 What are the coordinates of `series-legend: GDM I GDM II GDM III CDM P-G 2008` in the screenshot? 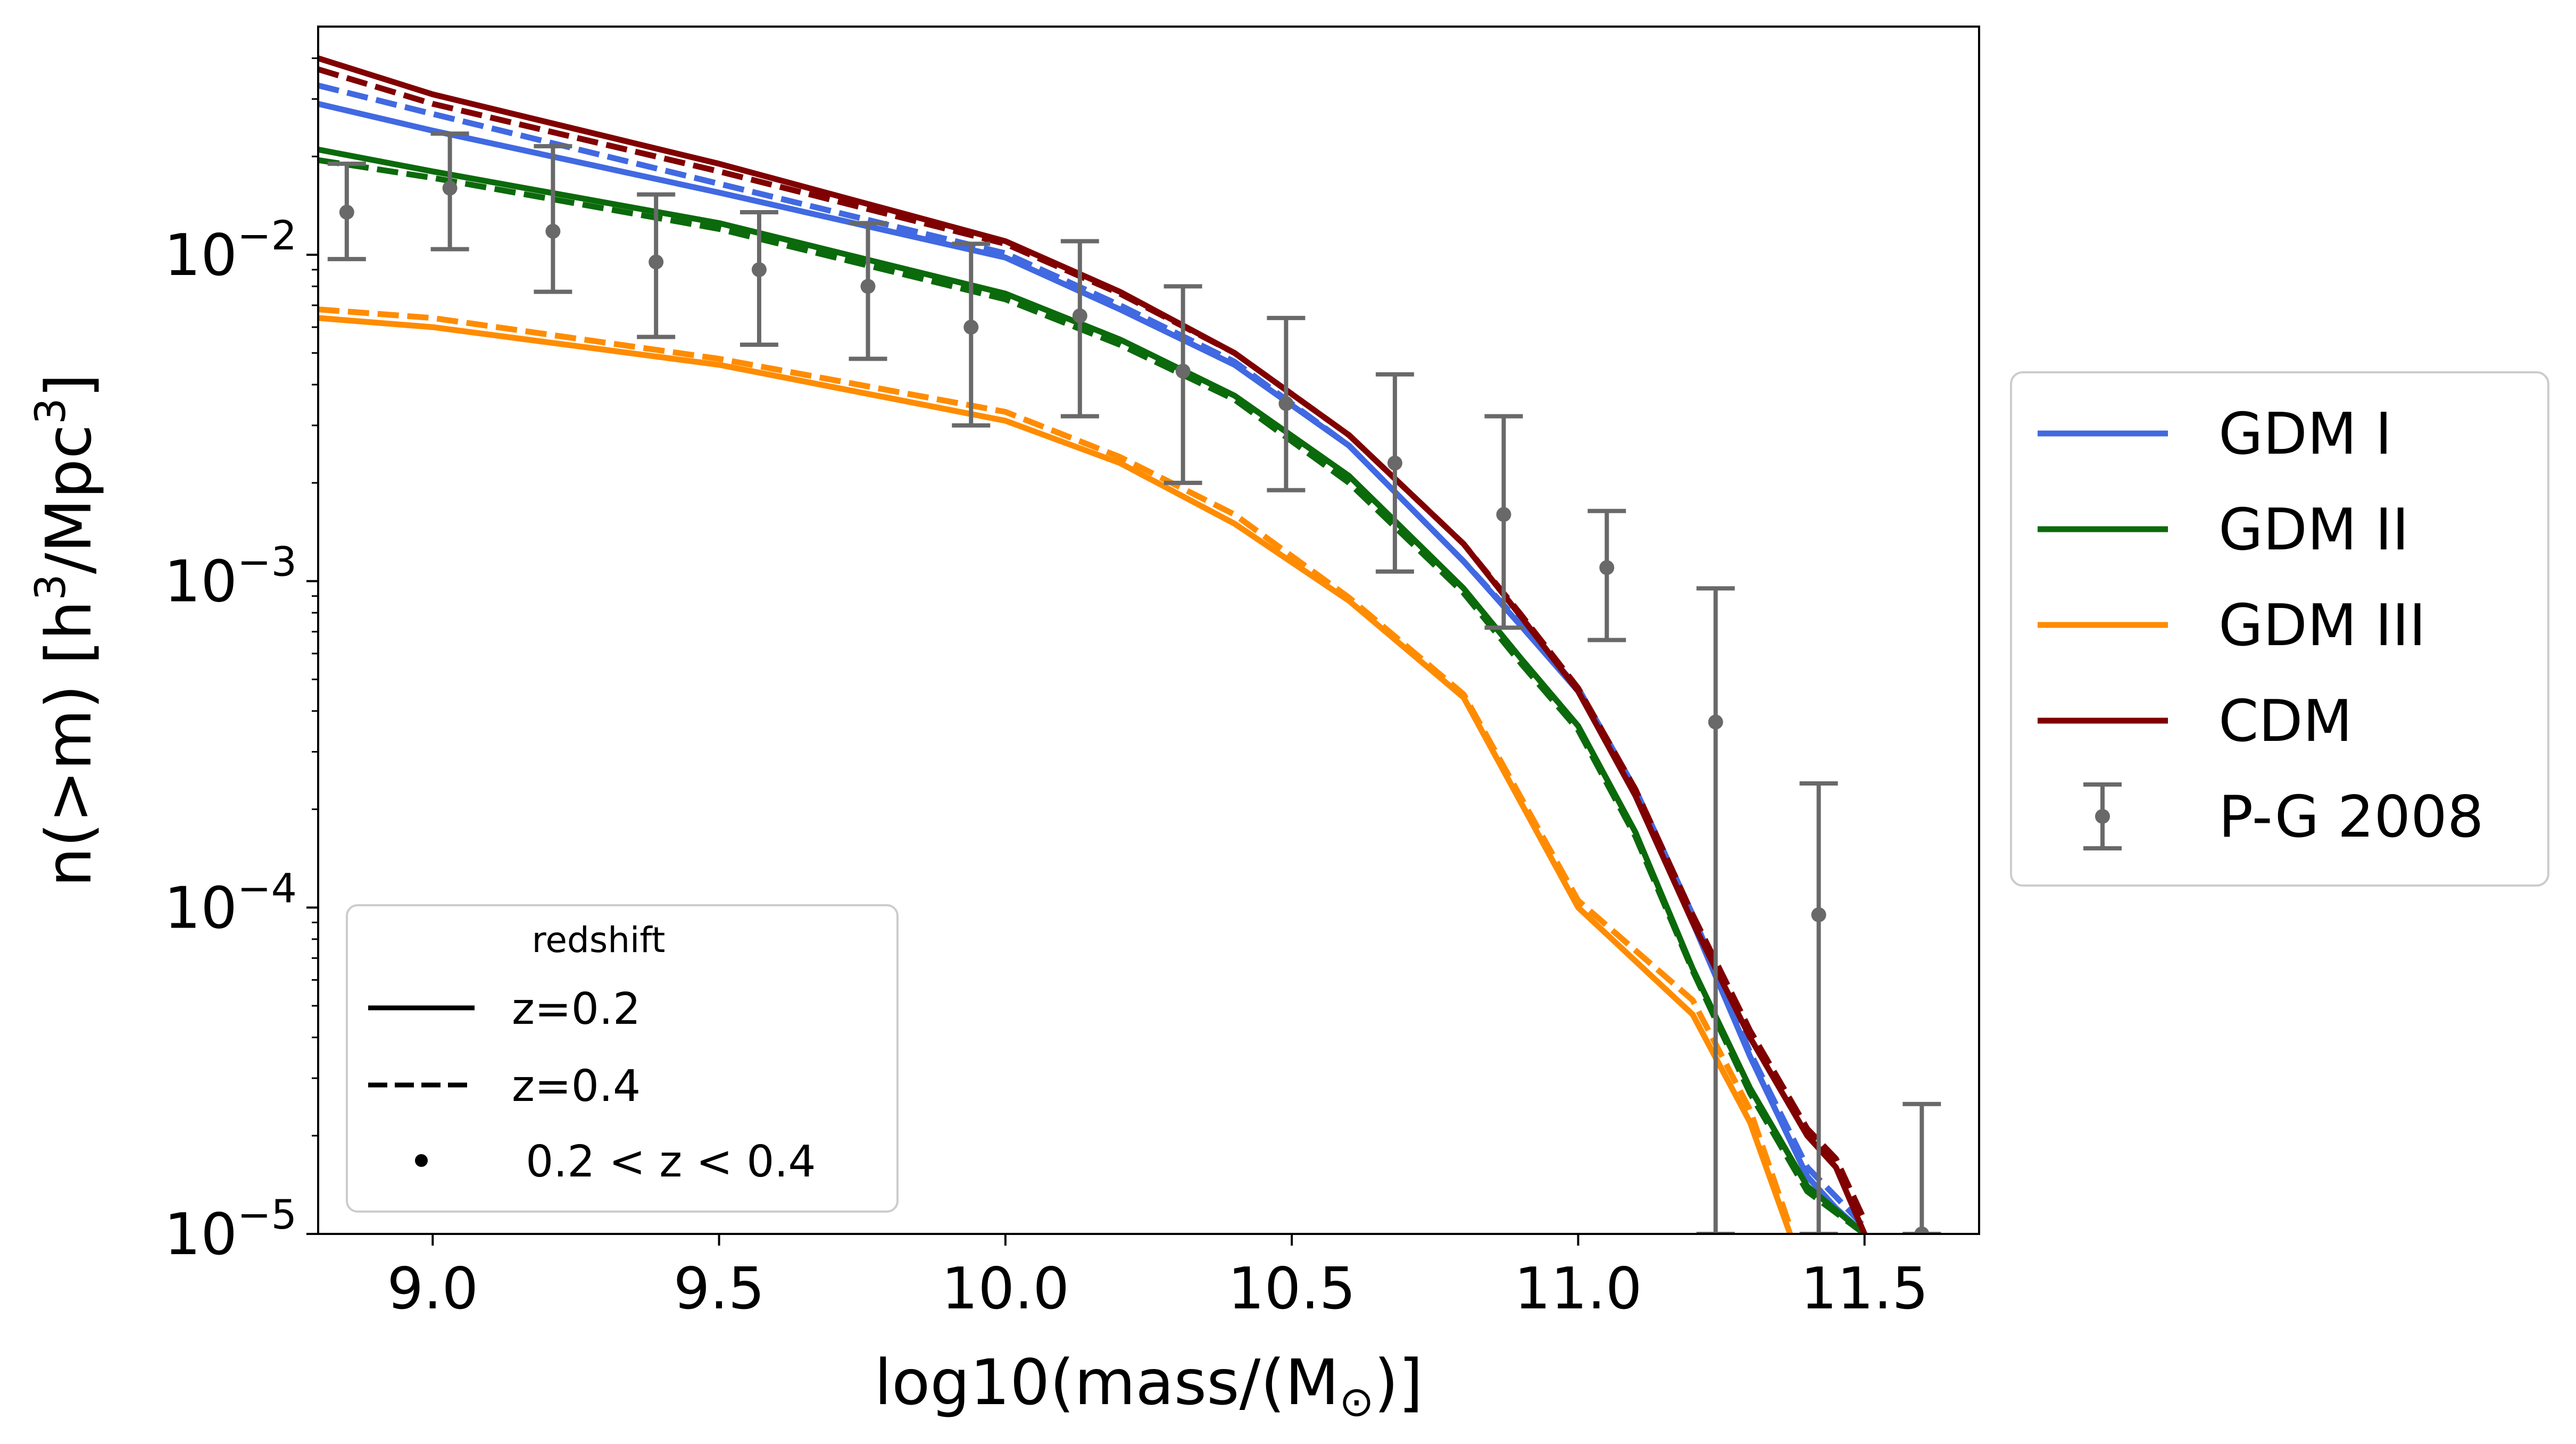 It's located at (2279, 629).